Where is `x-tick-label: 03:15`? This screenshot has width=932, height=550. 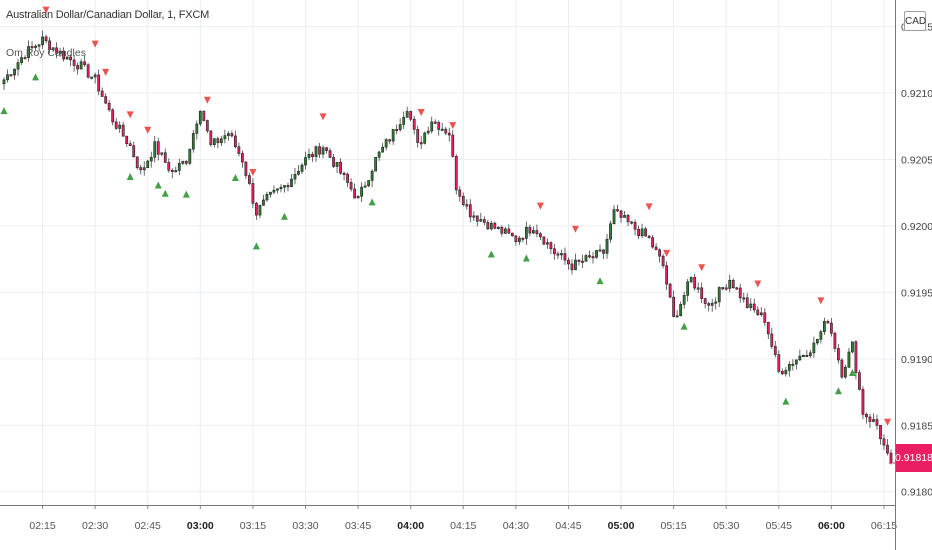
x-tick-label: 03:15 is located at coordinates (253, 526).